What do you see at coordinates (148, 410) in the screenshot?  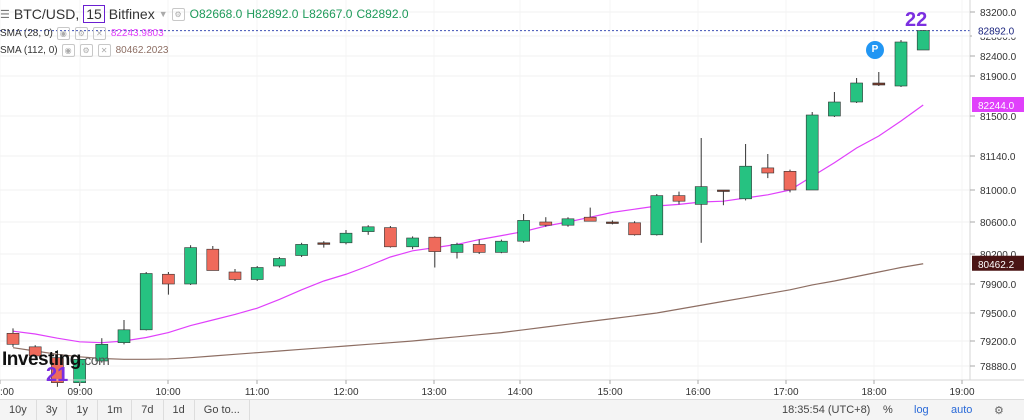 I see `range-7d-button: 7d` at bounding box center [148, 410].